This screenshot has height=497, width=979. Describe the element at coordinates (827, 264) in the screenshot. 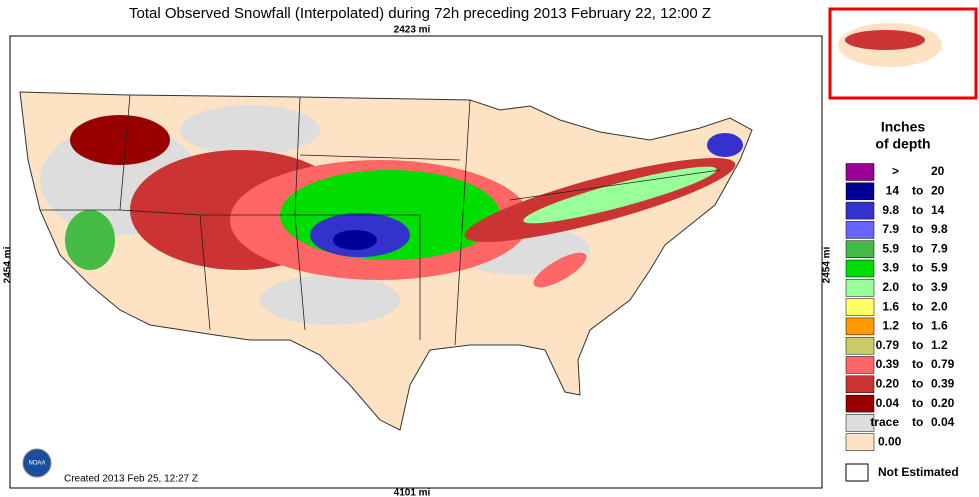

I see `right-scale: 2454 mi` at that location.